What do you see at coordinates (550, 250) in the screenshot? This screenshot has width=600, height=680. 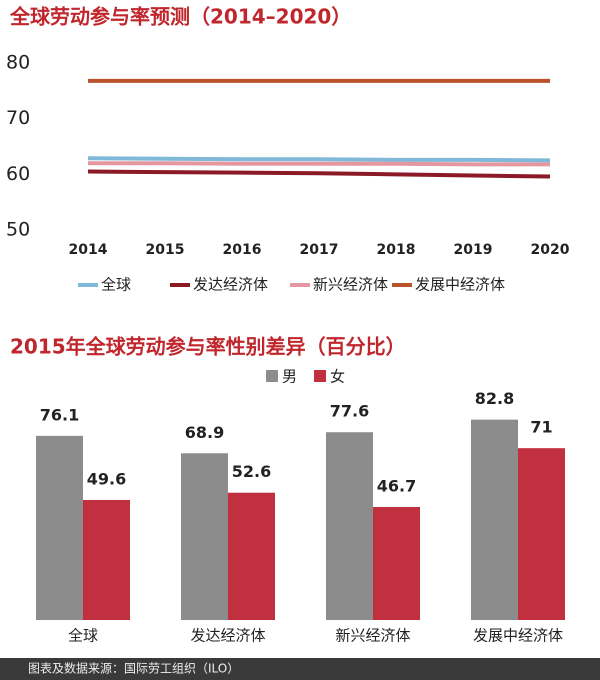 I see `x-tick-label: 2020` at bounding box center [550, 250].